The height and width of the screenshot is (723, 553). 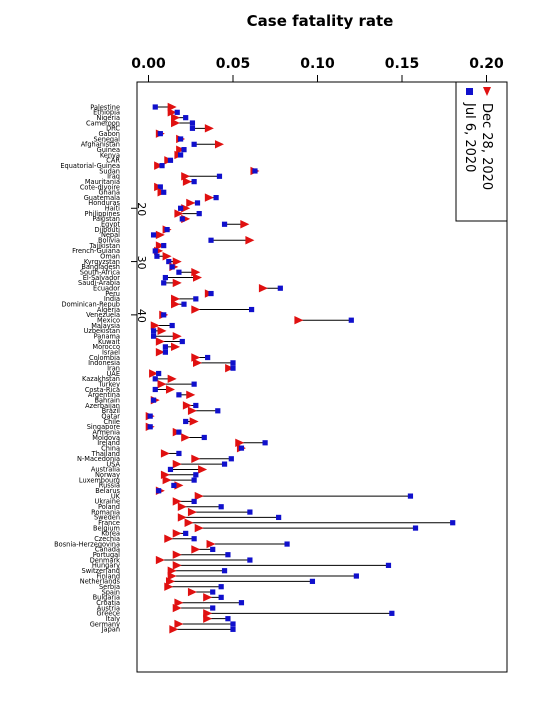 What do you see at coordinates (102, 198) in the screenshot?
I see `country-label: Guatemala` at bounding box center [102, 198].